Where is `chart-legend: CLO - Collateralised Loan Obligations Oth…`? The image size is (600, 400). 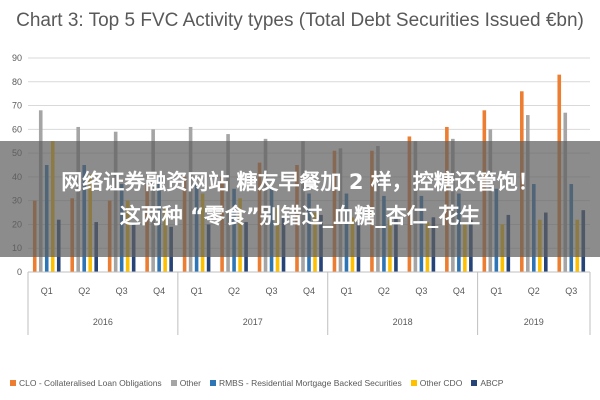
chart-legend: CLO - Collateralised Loan Obligations Oth… is located at coordinates (305, 383).